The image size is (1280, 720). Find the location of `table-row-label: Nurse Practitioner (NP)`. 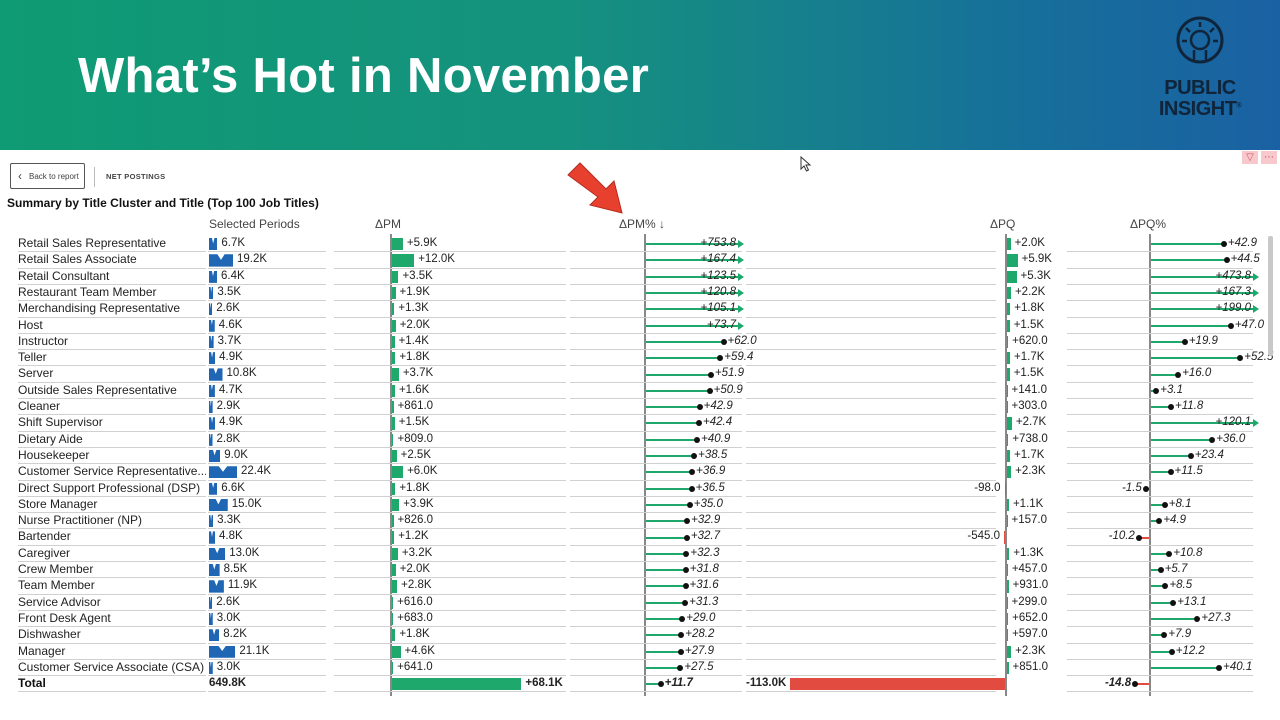

table-row-label: Nurse Practitioner (NP) is located at coordinates (80, 520).